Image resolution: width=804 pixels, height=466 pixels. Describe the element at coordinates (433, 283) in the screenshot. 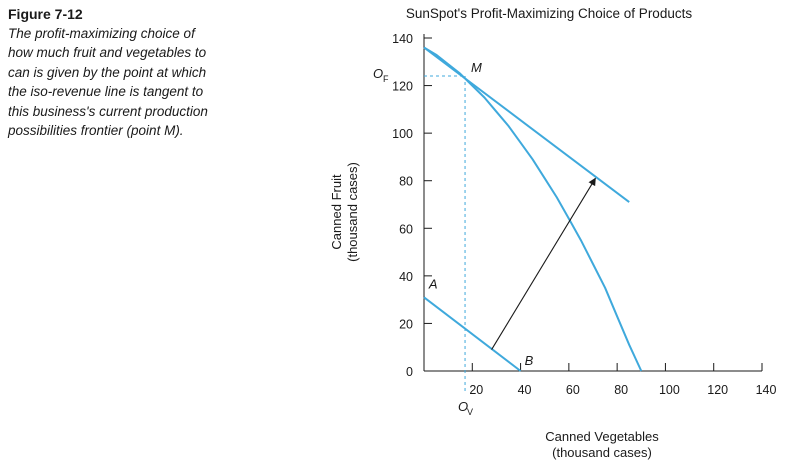

I see `label-point-a: A` at that location.